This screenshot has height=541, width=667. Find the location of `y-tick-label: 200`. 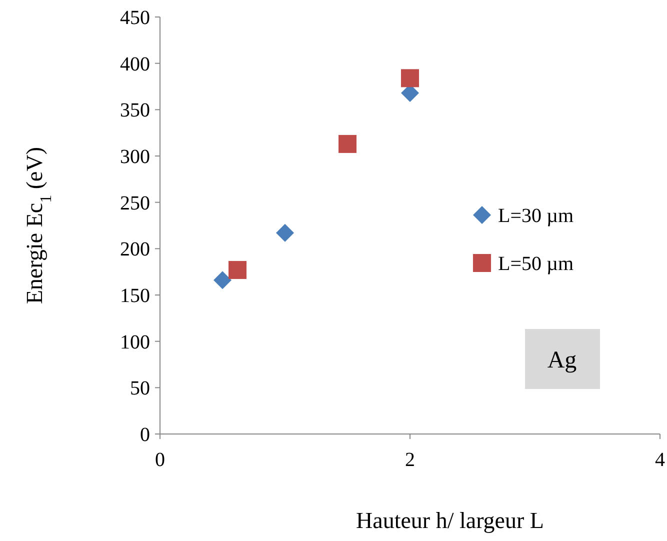

y-tick-label: 200 is located at coordinates (135, 249).